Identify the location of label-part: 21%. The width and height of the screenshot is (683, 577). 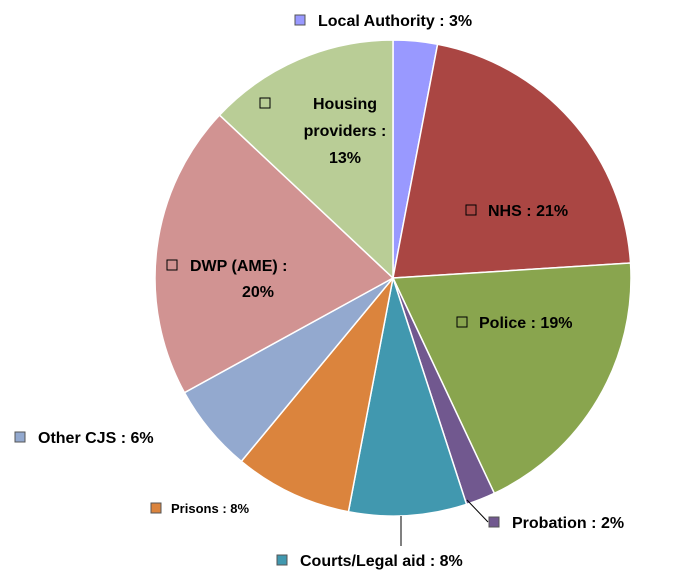
(552, 211).